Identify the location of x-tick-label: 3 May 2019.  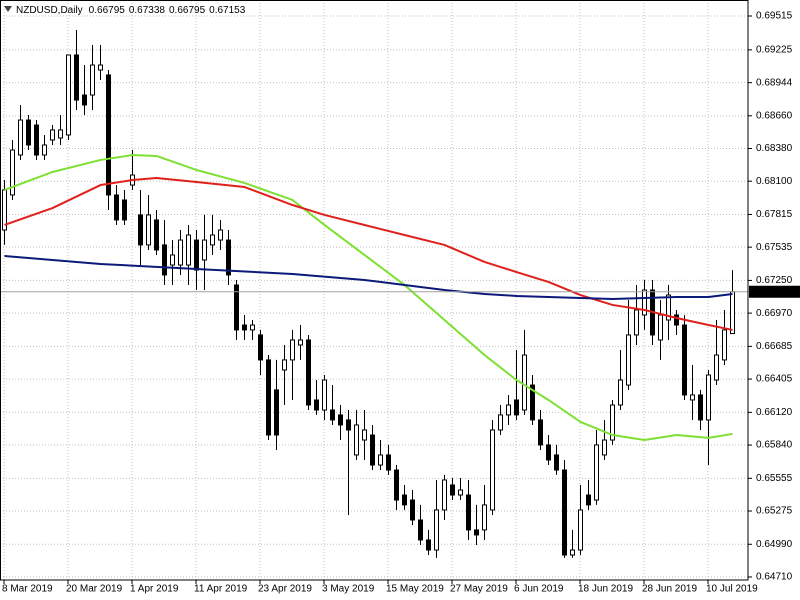
(348, 589).